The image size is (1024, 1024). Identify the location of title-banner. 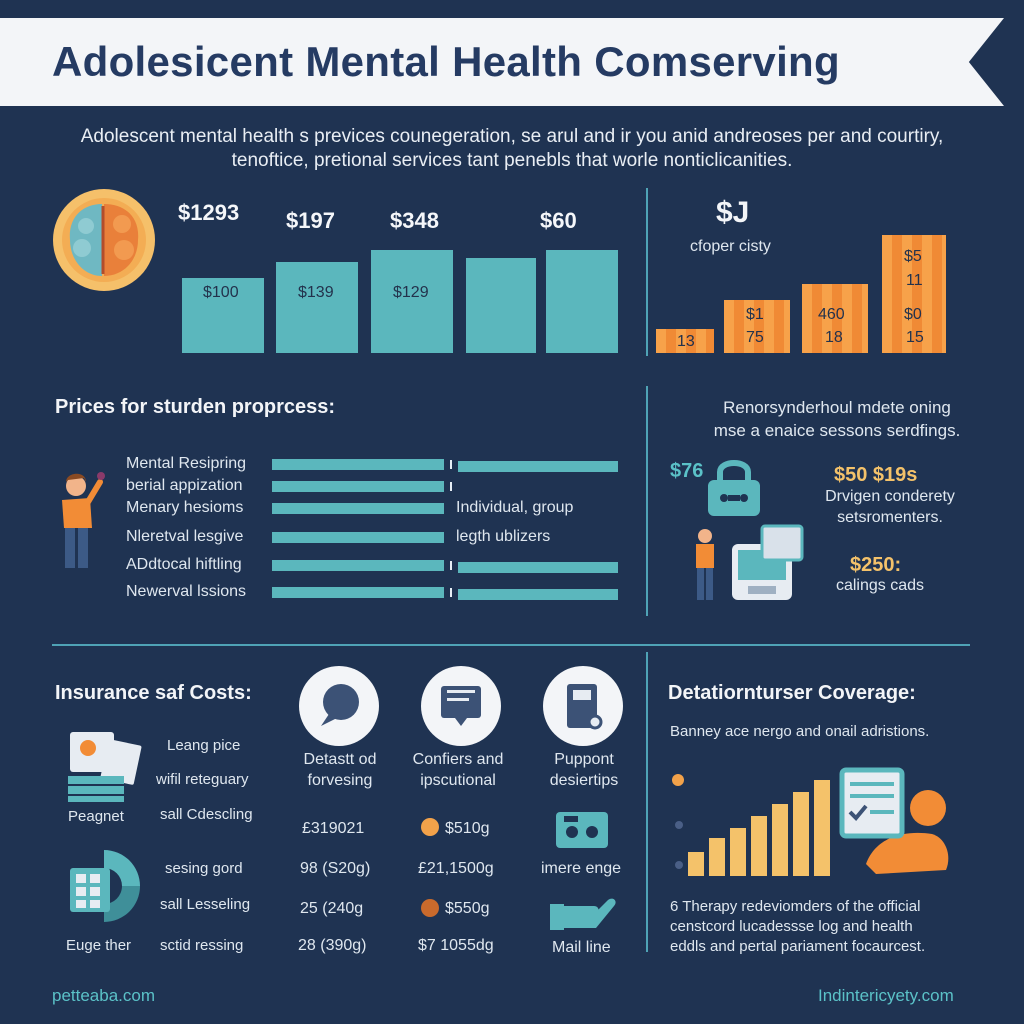
(502, 62).